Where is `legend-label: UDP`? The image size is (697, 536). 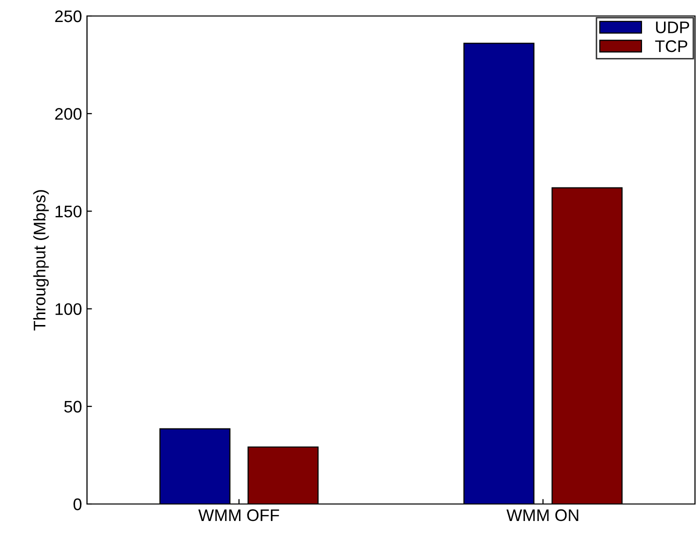 legend-label: UDP is located at coordinates (673, 28).